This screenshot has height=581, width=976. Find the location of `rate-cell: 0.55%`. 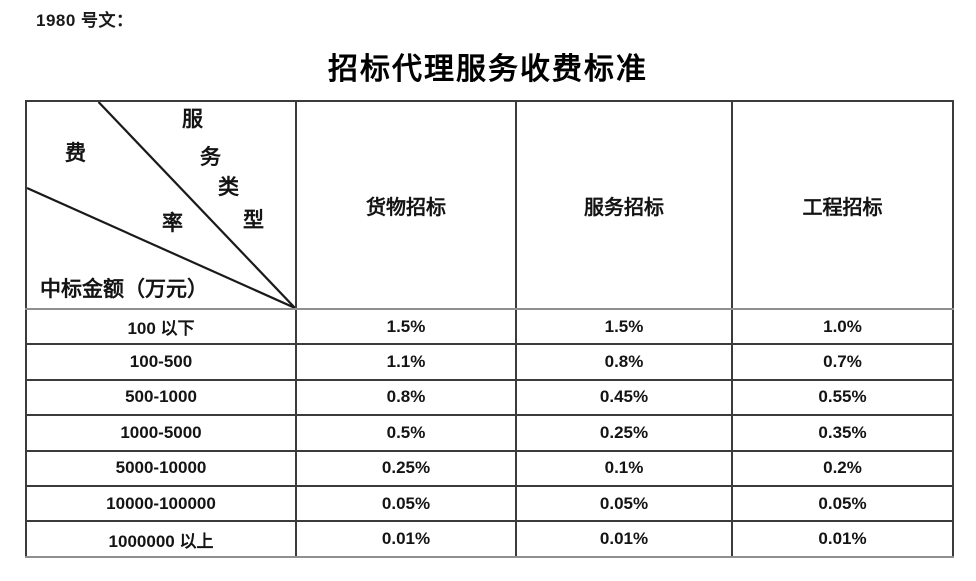

rate-cell: 0.55% is located at coordinates (842, 397).